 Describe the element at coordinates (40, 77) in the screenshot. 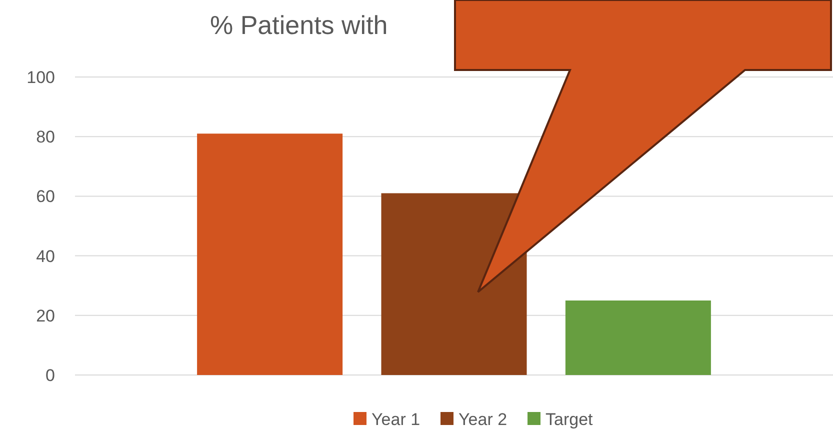

I see `y-tick-label: 100` at that location.